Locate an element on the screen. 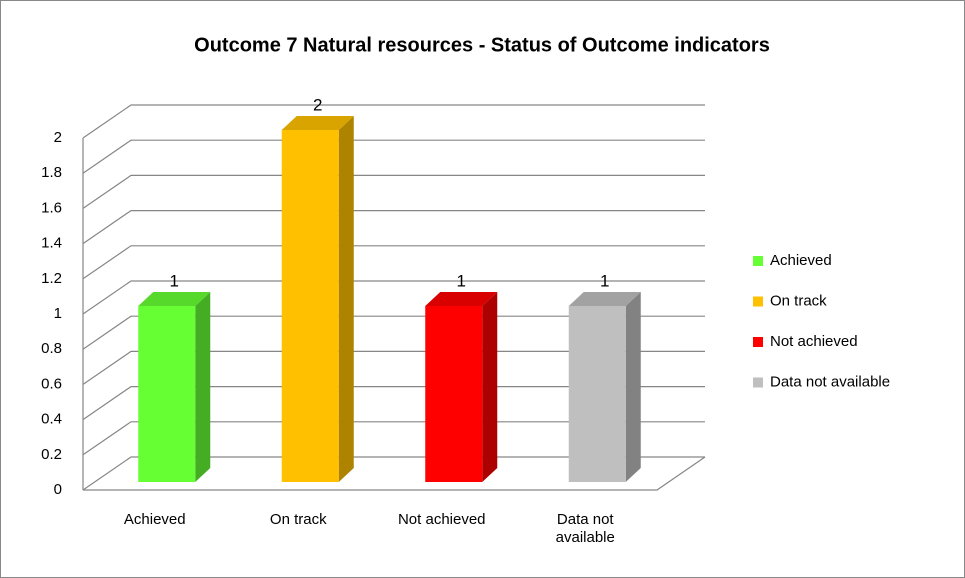 This screenshot has height=578, width=965. y-tick-label: 0.8 is located at coordinates (51, 348).